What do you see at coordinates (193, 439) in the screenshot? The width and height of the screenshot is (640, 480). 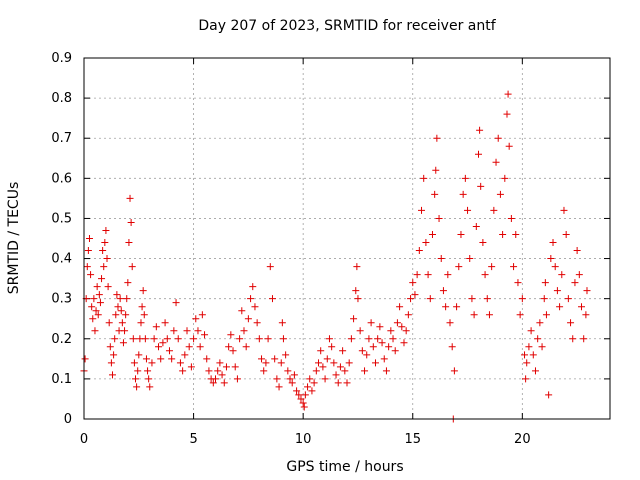 I see `x-tick-label: 5` at bounding box center [193, 439].